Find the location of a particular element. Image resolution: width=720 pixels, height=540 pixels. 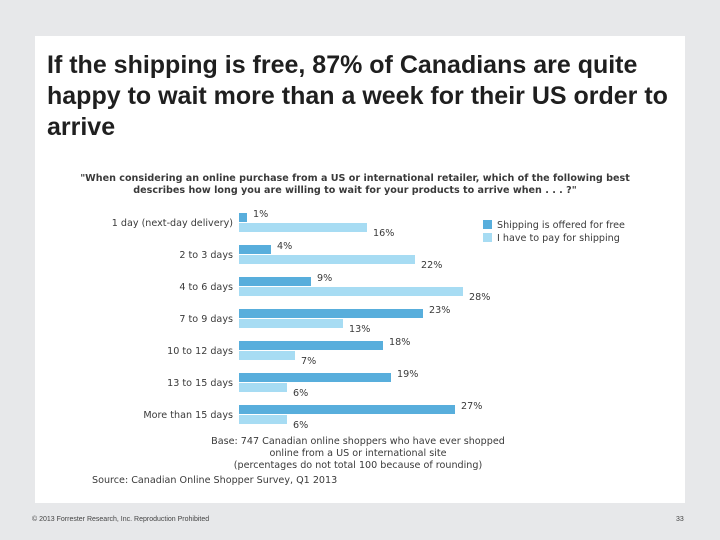

data-label: 13% is located at coordinates (359, 329).